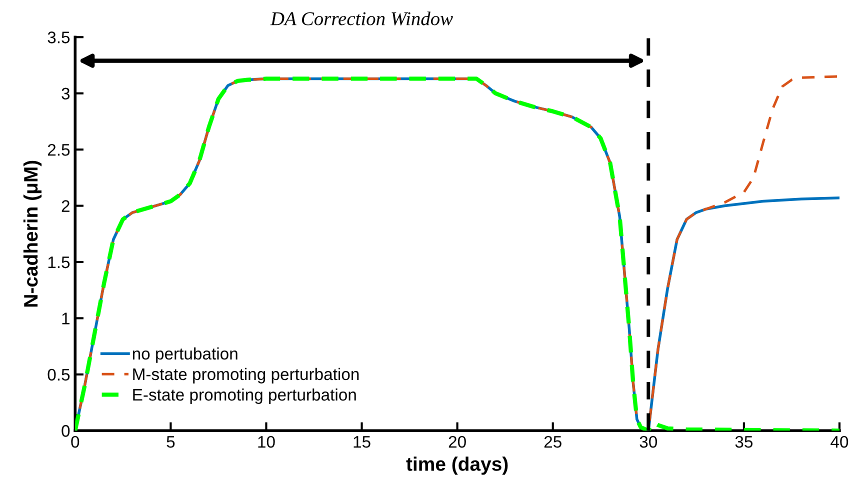  I want to click on y-tick-label: 3, so click(66, 94).